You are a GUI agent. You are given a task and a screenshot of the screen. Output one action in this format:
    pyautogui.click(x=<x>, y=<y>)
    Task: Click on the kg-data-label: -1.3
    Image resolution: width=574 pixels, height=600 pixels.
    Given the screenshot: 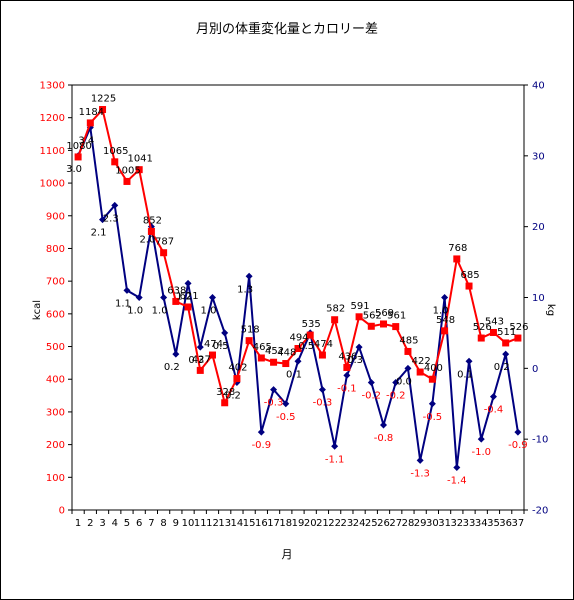 What is the action you would take?
    pyautogui.click(x=420, y=473)
    